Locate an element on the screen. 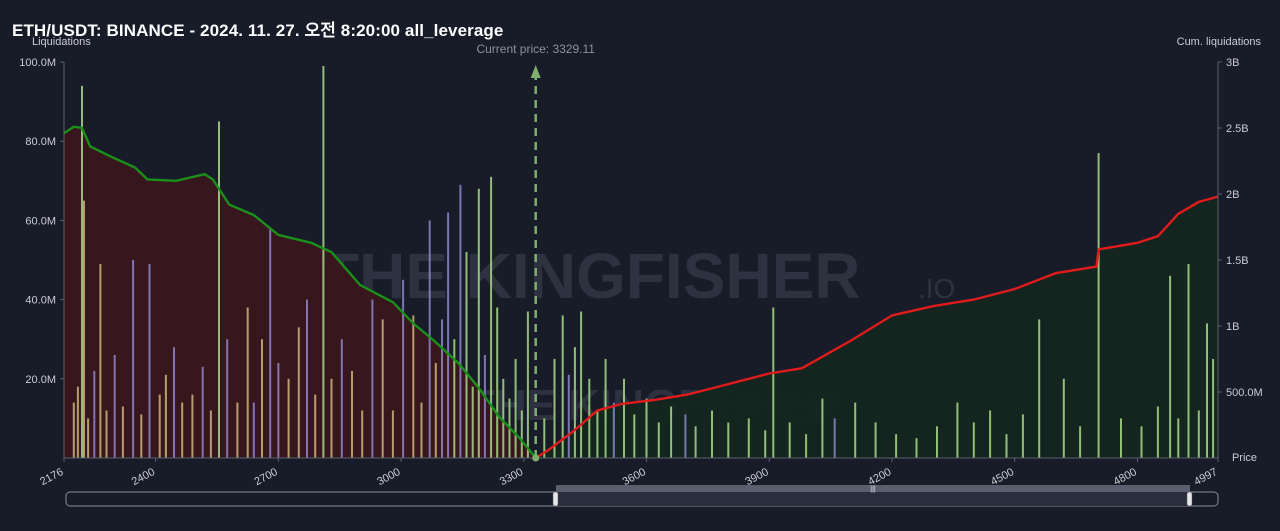  x-tick-label: 2700 is located at coordinates (266, 477).